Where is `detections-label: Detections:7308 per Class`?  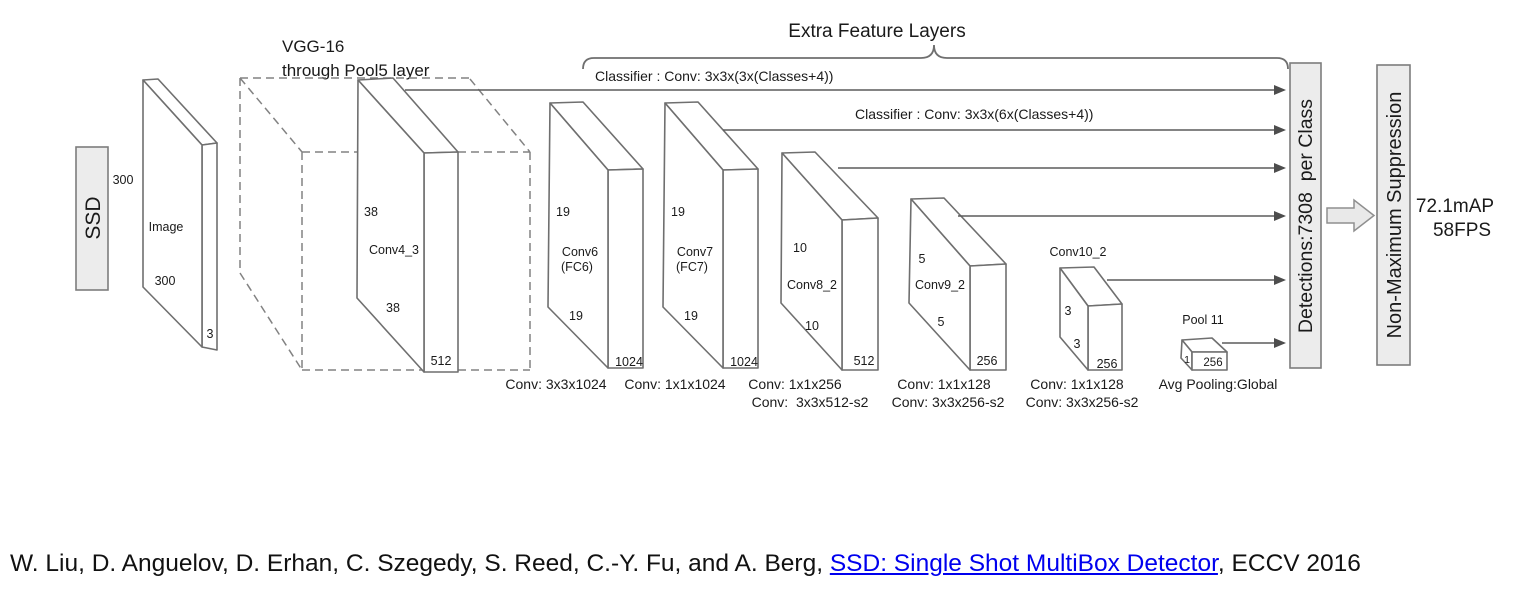 detections-label: Detections:7308 per Class is located at coordinates (1306, 216).